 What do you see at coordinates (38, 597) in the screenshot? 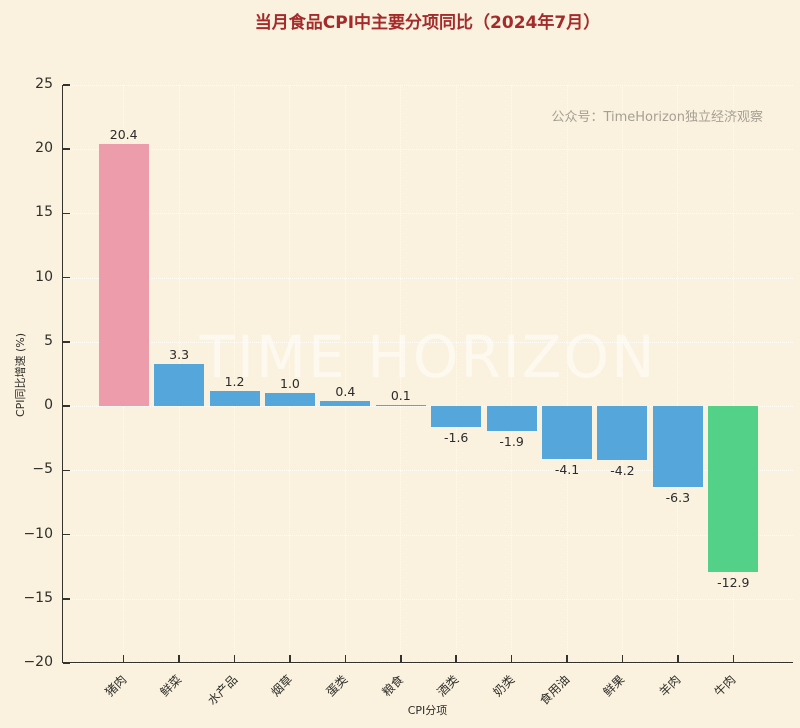
I see `y-tick-label: −15` at bounding box center [38, 597].